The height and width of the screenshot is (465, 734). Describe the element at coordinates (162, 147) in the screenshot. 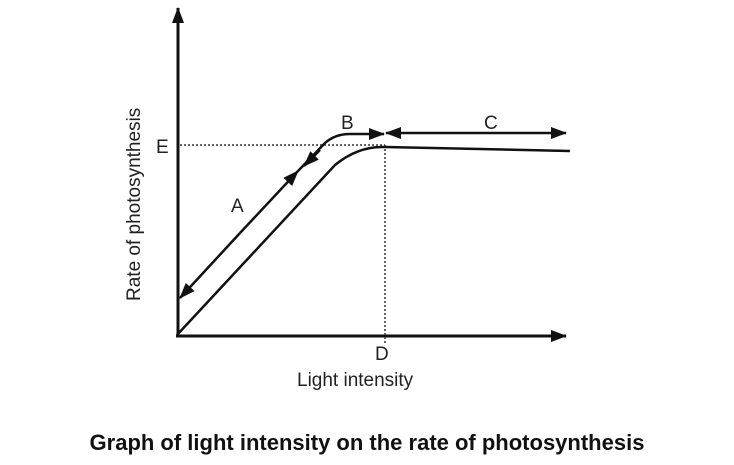

I see `label-e: E` at that location.